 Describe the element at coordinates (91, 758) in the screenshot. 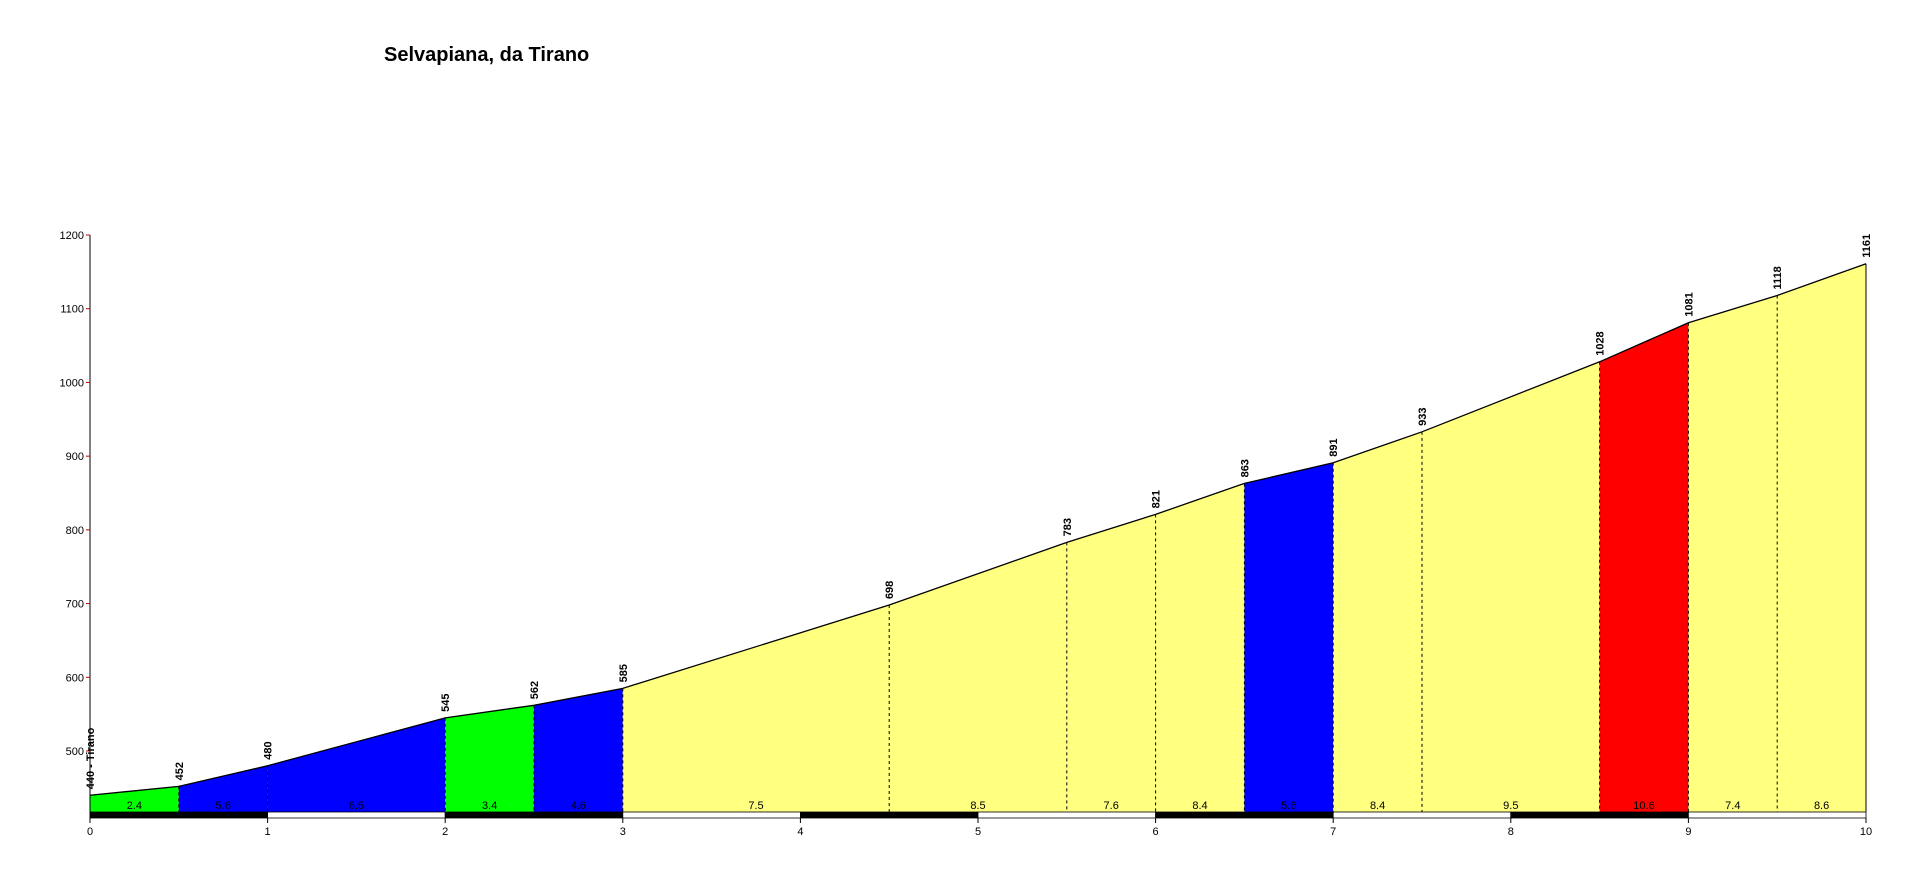

I see `elevation-label: 440 - Tirano` at that location.